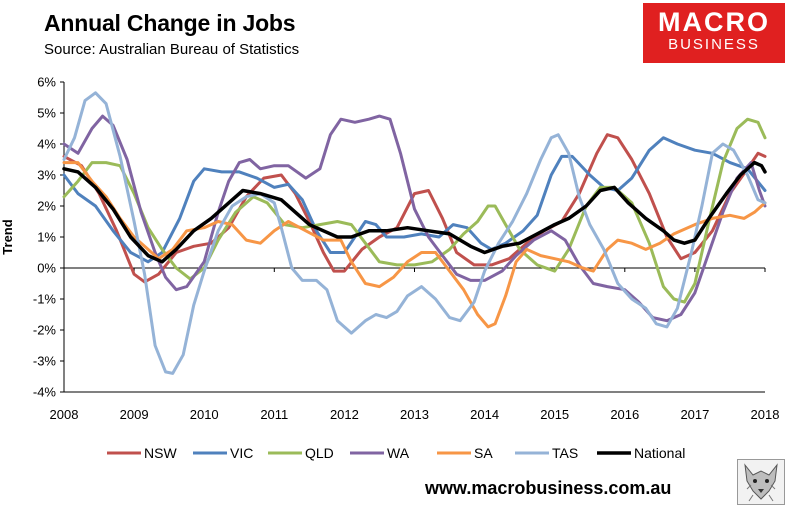  I want to click on logo-line-2: BUSINESS, so click(714, 44).